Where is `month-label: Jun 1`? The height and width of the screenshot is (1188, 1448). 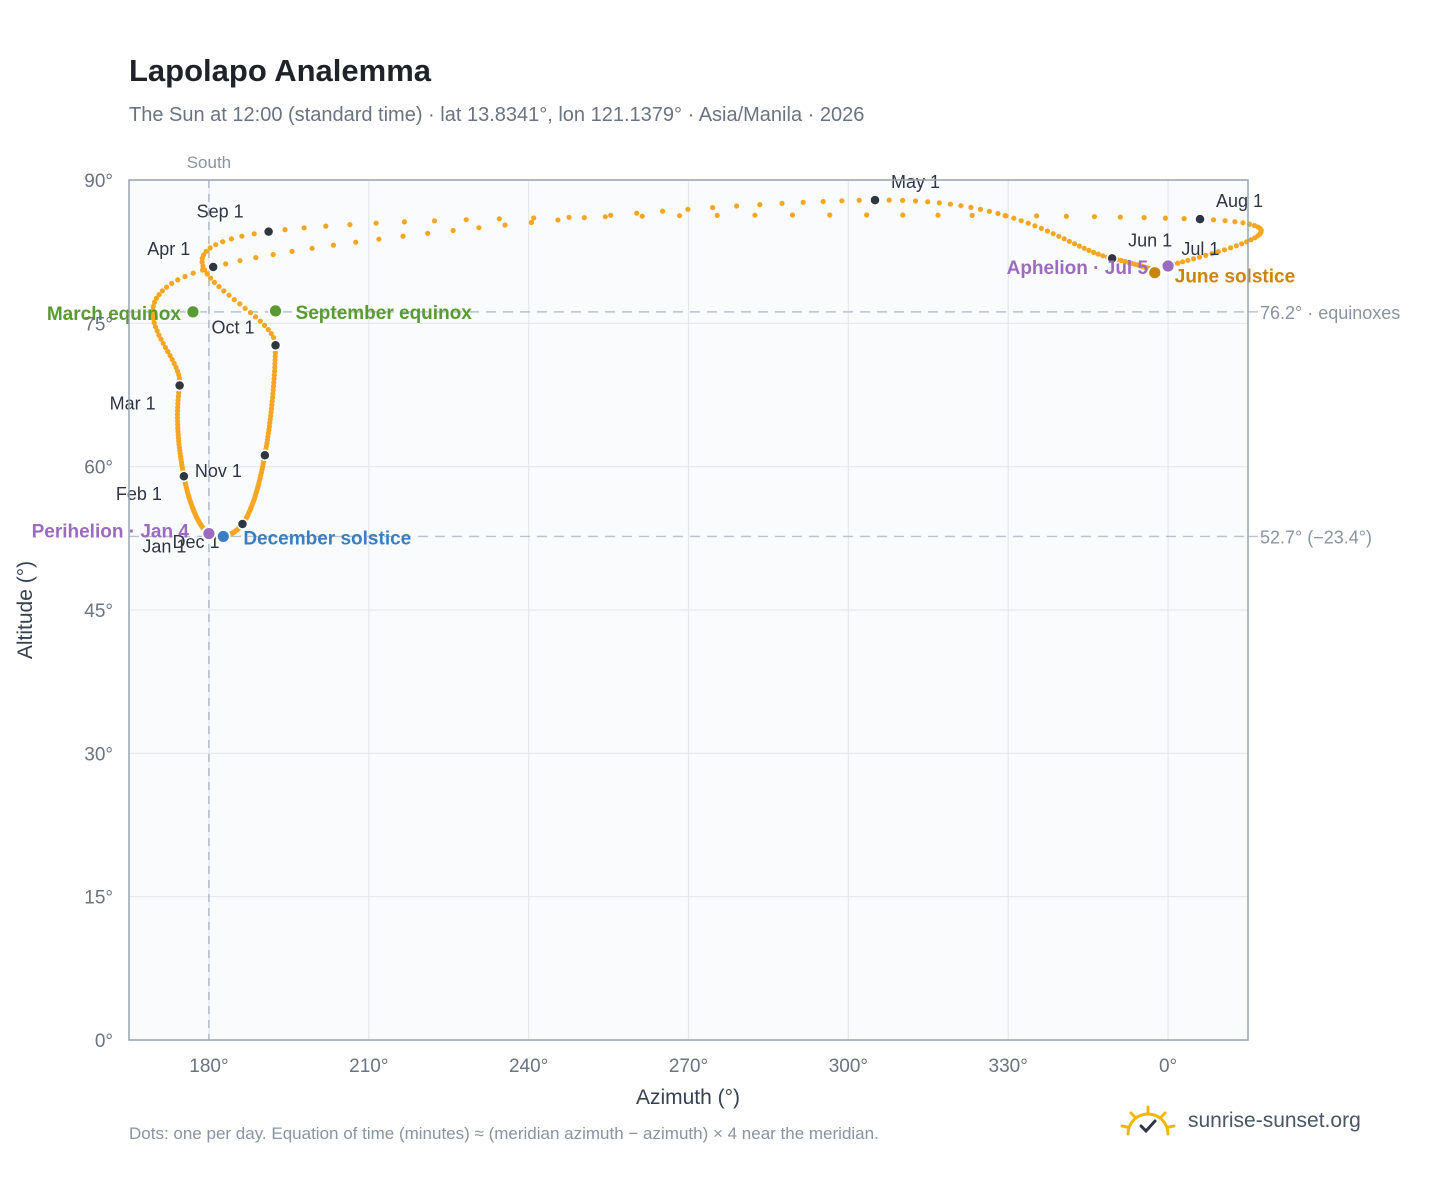
month-label: Jun 1 is located at coordinates (1150, 240).